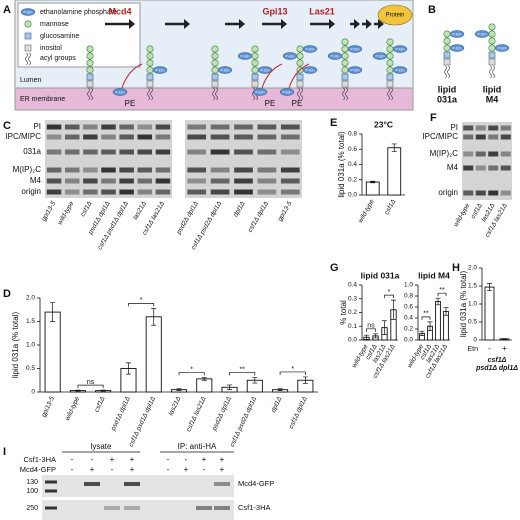  Describe the element at coordinates (99, 405) in the screenshot. I see `x-tick-label: csf1Δ` at that location.